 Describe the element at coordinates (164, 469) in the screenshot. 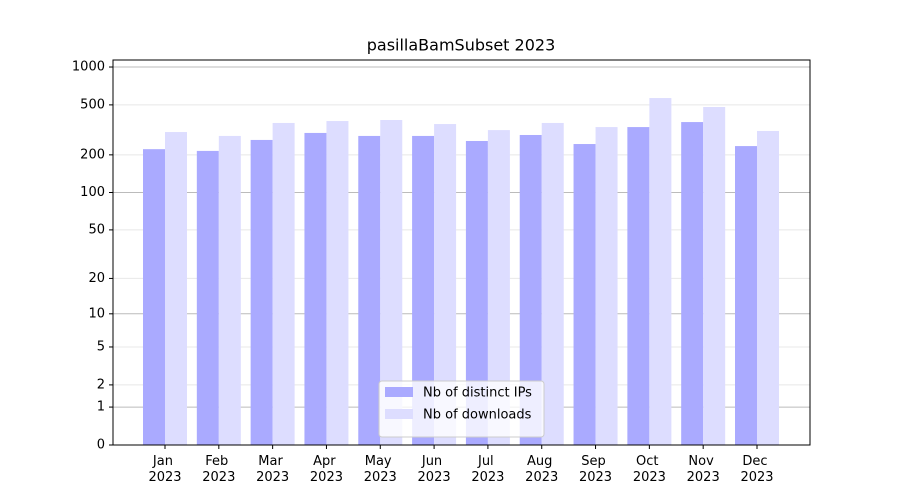

I see `x-tick-label: Jan 2023` at that location.